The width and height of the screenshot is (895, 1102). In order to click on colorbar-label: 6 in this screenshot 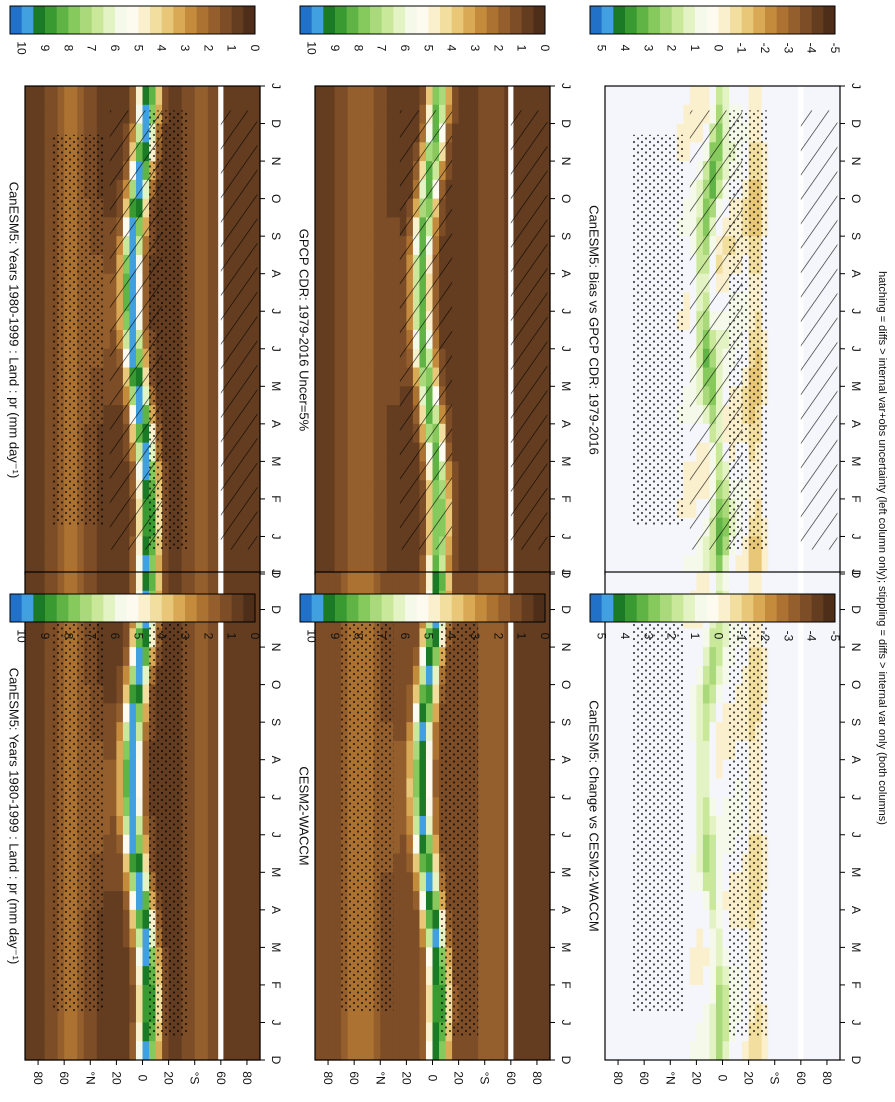, I will do `click(115, 636)`.